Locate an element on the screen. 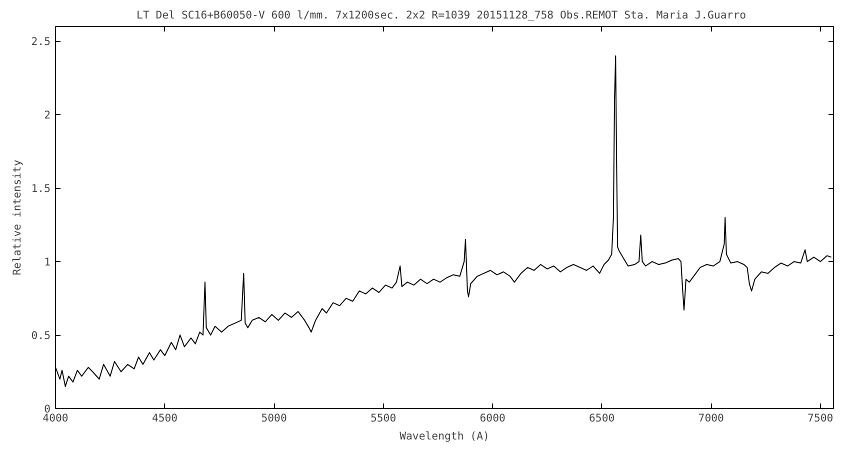  x-tick-label: 5500 is located at coordinates (383, 418).